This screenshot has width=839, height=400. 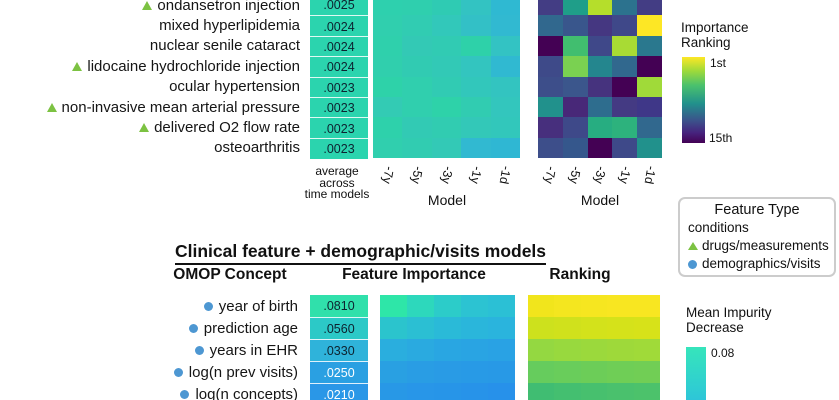 What do you see at coordinates (243, 372) in the screenshot?
I see `feature-label-text: log(n prev visits)` at bounding box center [243, 372].